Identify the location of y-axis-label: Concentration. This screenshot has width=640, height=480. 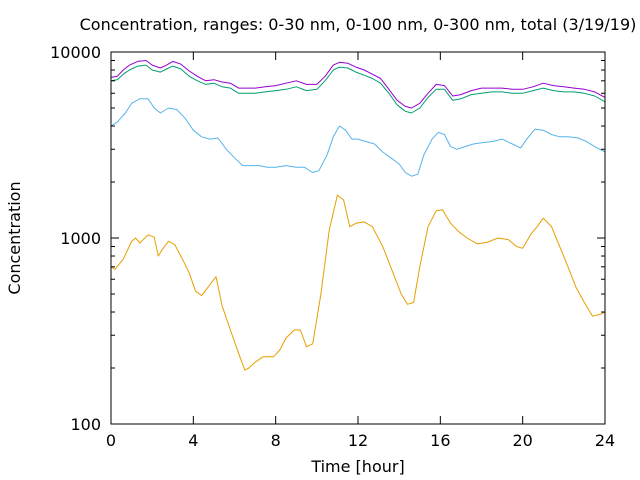
(14, 237).